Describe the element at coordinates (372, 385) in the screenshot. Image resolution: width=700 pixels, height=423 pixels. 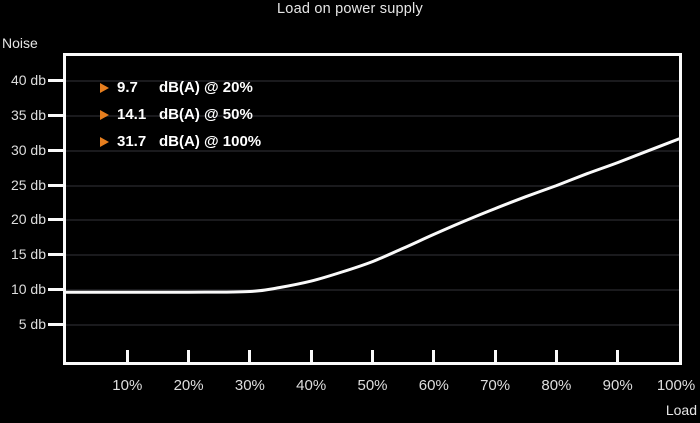
I see `xtick-label: 50%` at that location.